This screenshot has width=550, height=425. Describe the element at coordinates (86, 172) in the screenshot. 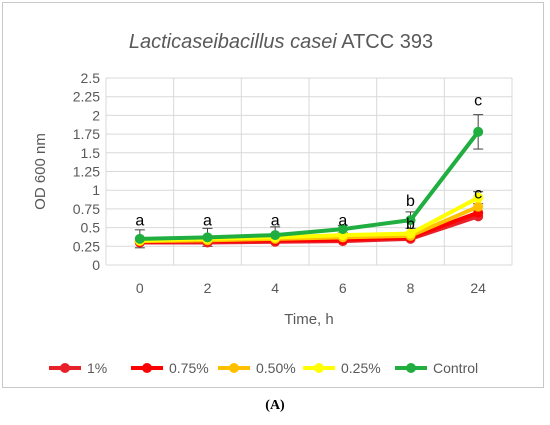

I see `y-tick-label: 1.25` at that location.